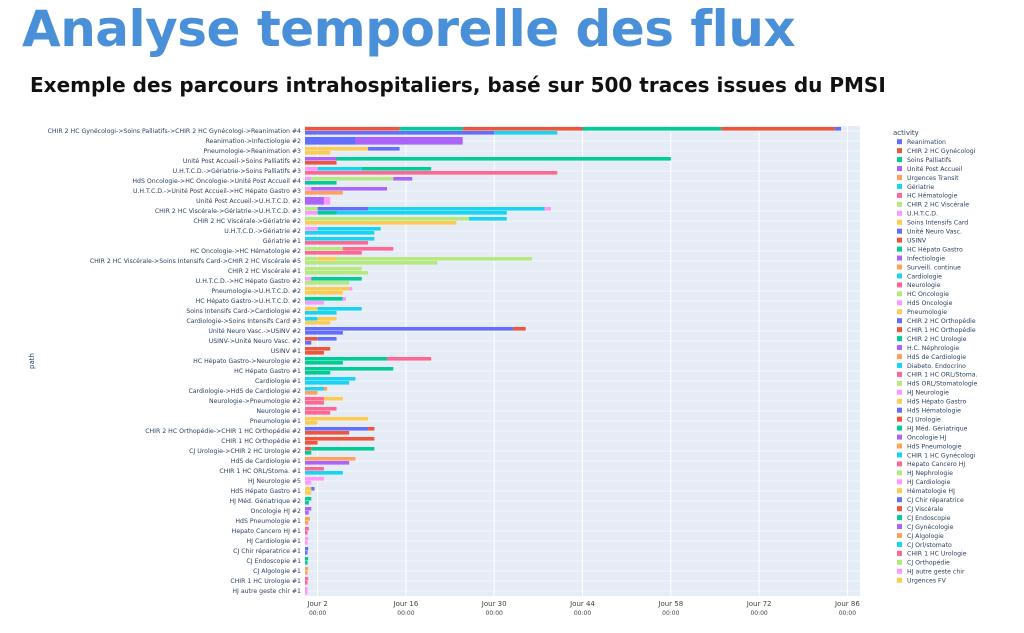 This screenshot has width=1024, height=633. I want to click on y-tick-label: Unité Post Accueil->U.H.T.C.D. #2, so click(248, 201).